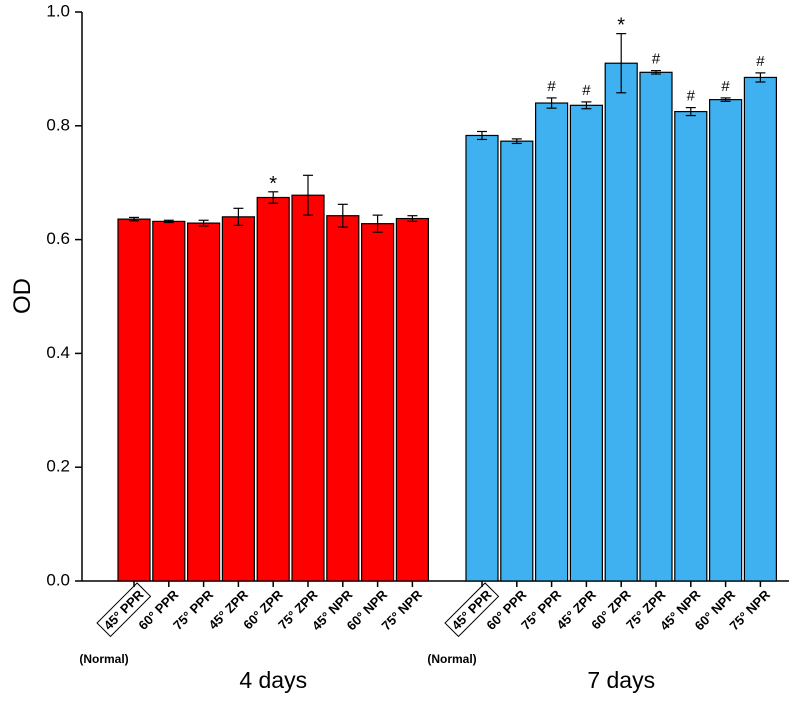 The width and height of the screenshot is (802, 701). I want to click on y-axis-label: OD, so click(22, 296).